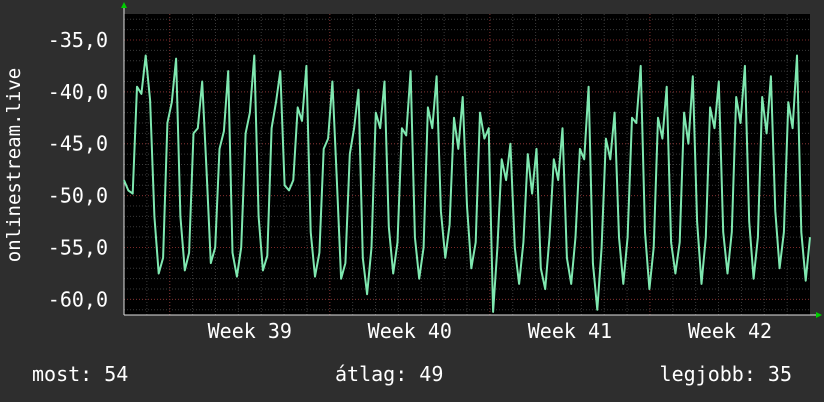  Describe the element at coordinates (725, 374) in the screenshot. I see `stat-best: legjobb: 35` at that location.